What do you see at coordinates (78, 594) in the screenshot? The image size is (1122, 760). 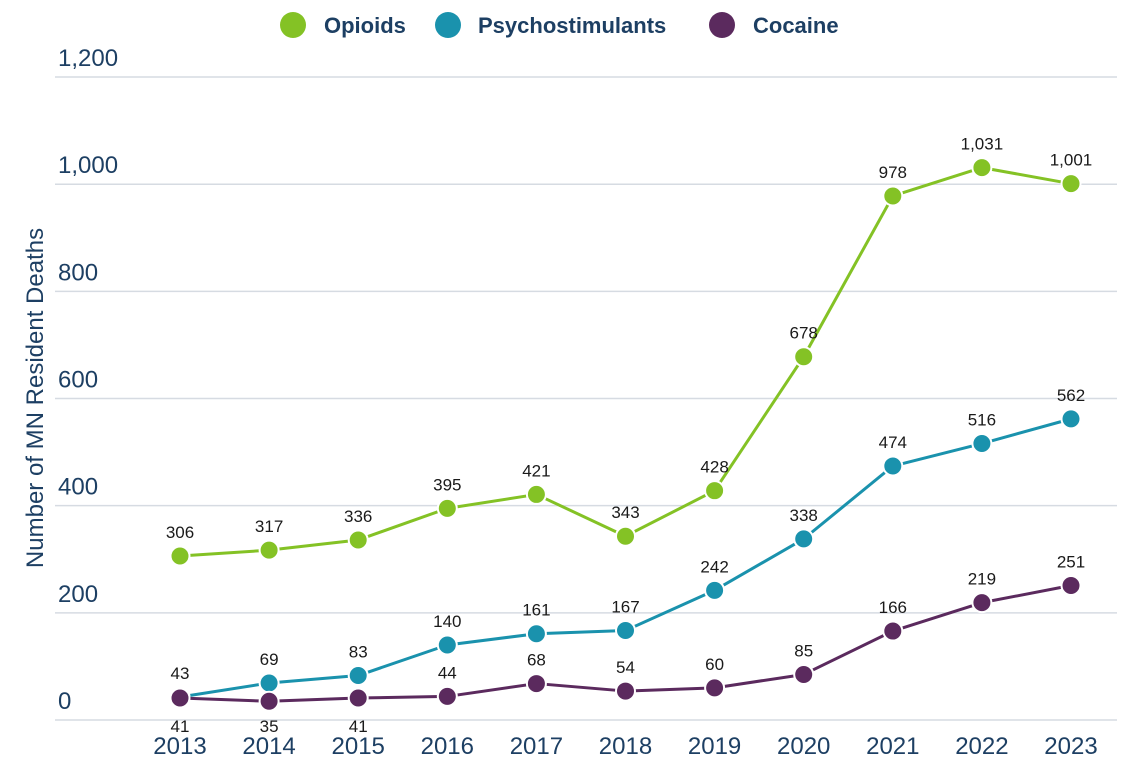 I see `y-tick-label: 200` at bounding box center [78, 594].